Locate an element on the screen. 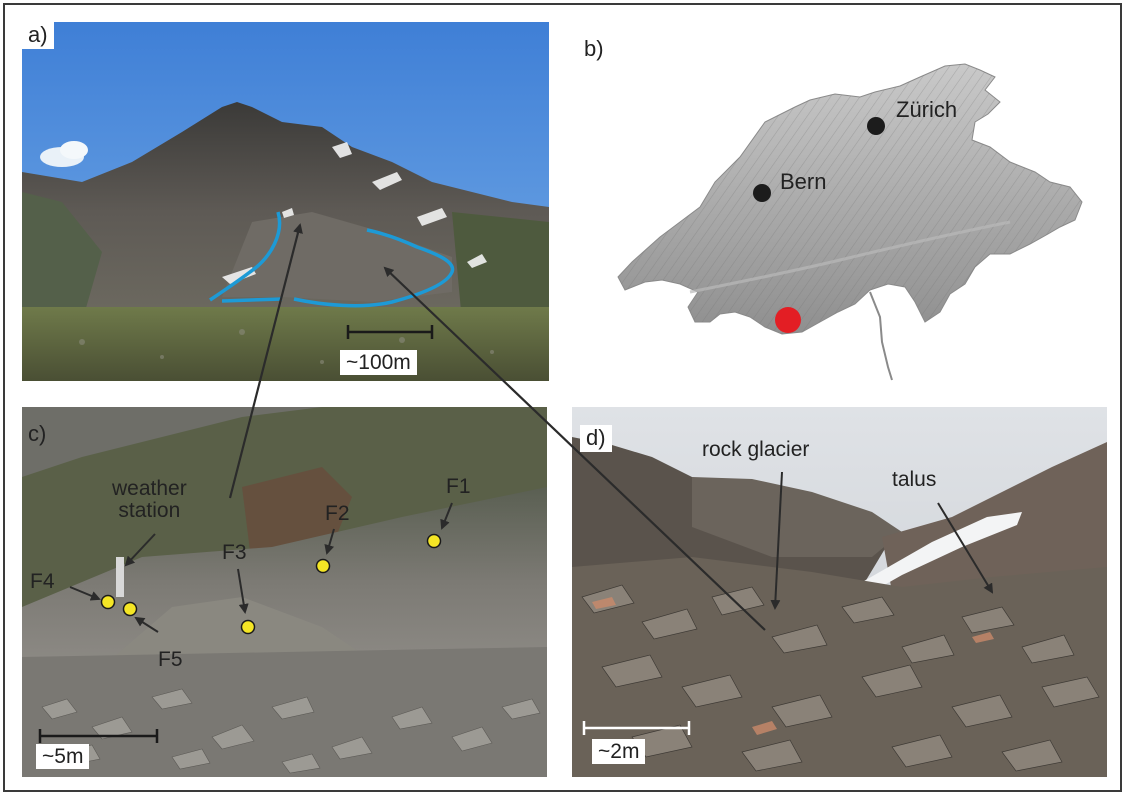 The height and width of the screenshot is (797, 1127). label-rock-glacier: rock glacier is located at coordinates (756, 449).